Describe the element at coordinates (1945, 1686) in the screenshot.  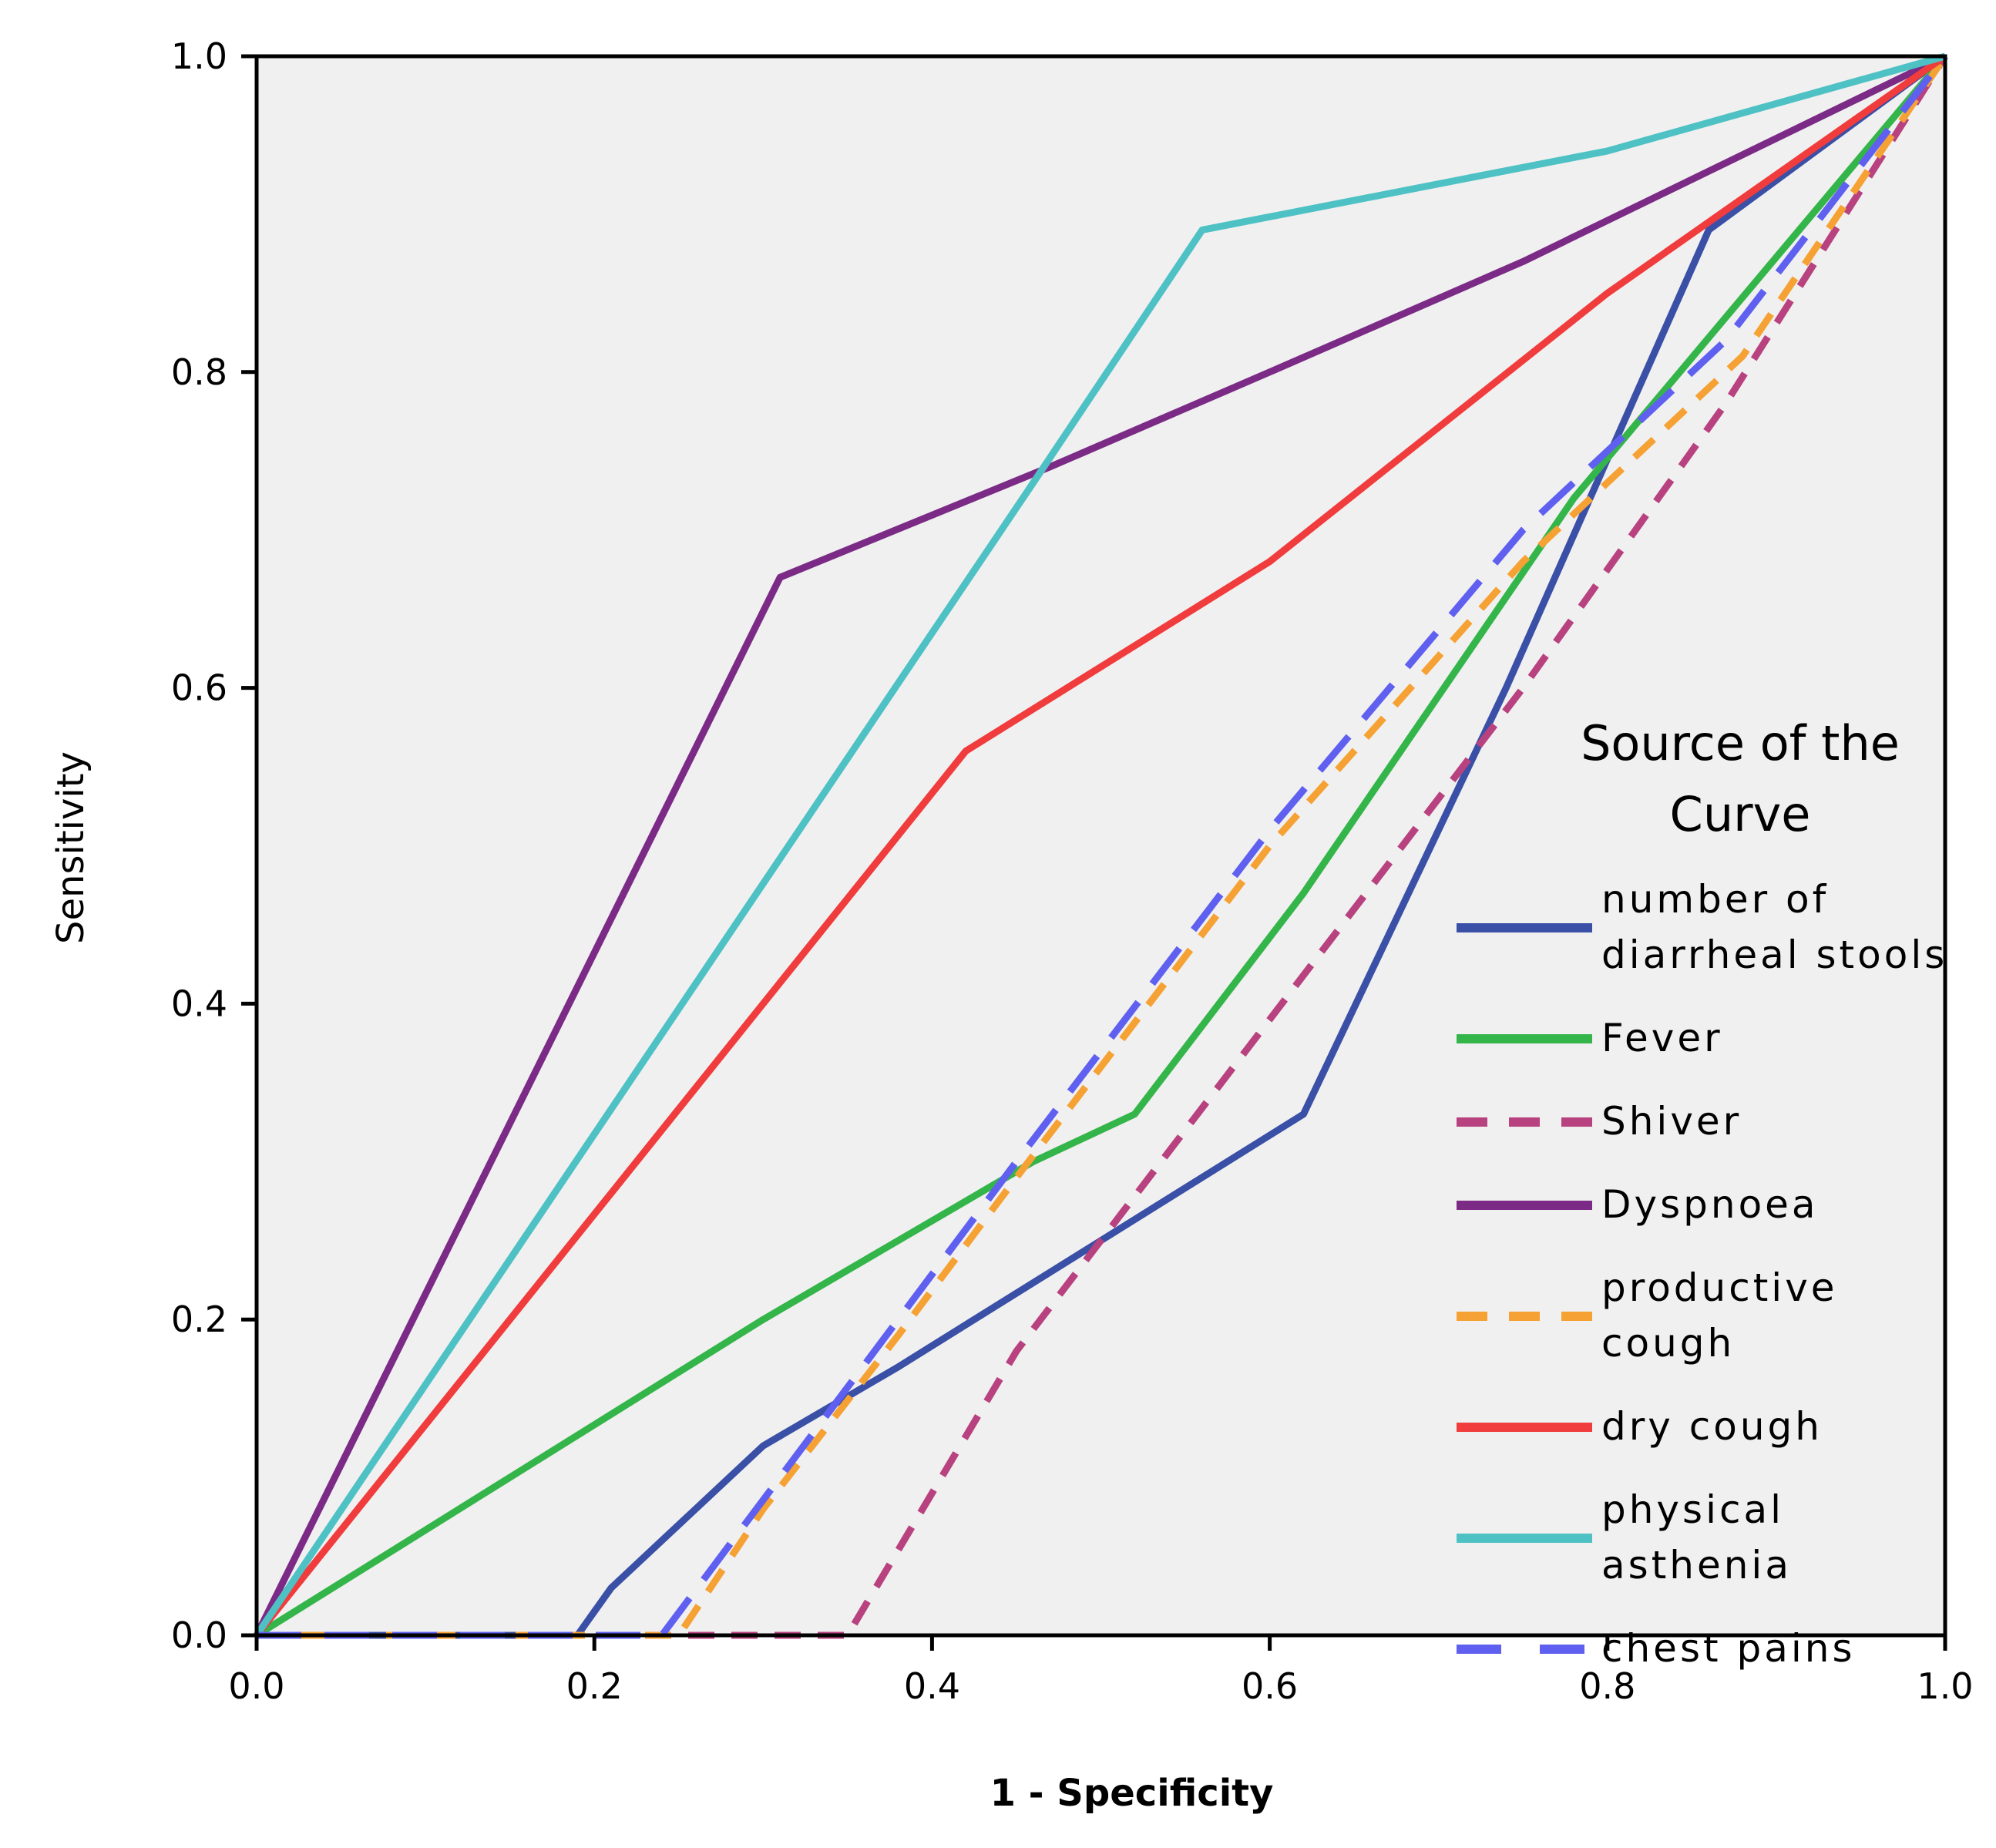
I see `x-tick-label: 1.0` at that location.